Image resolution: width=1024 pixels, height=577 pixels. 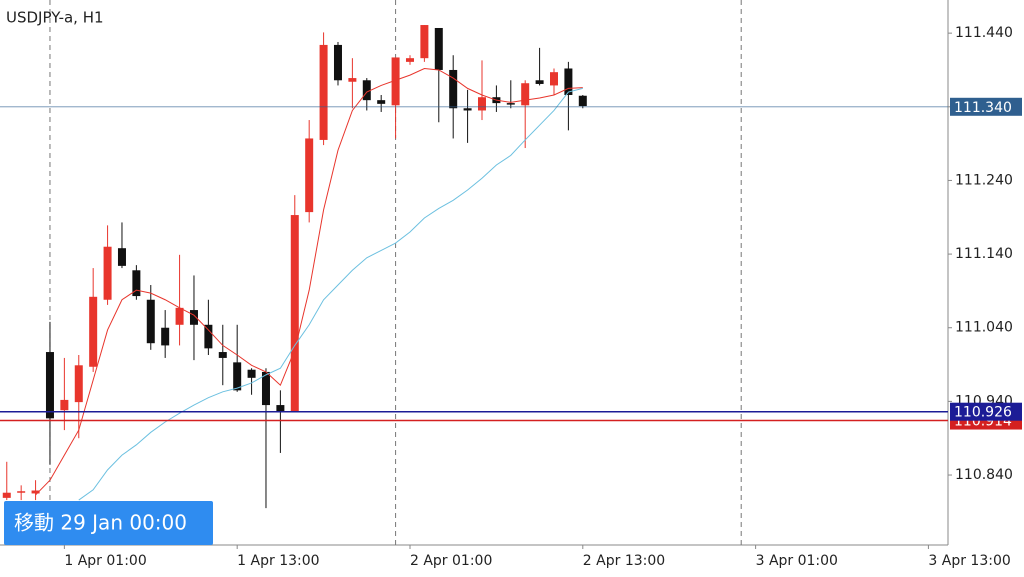 What do you see at coordinates (105, 561) in the screenshot?
I see `x-tick-label: 1 Apr 01:00` at bounding box center [105, 561].